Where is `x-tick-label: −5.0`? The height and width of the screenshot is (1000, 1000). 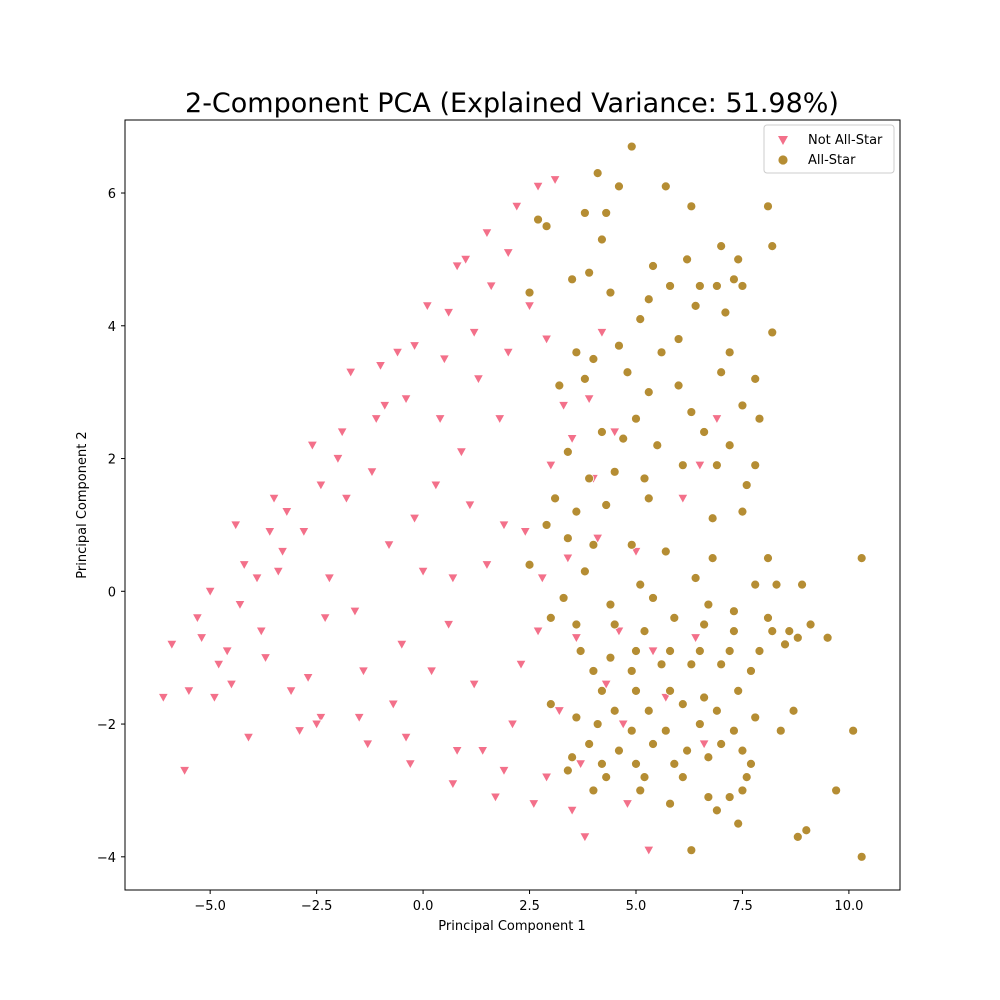 x-tick-label: −5.0 is located at coordinates (210, 906).